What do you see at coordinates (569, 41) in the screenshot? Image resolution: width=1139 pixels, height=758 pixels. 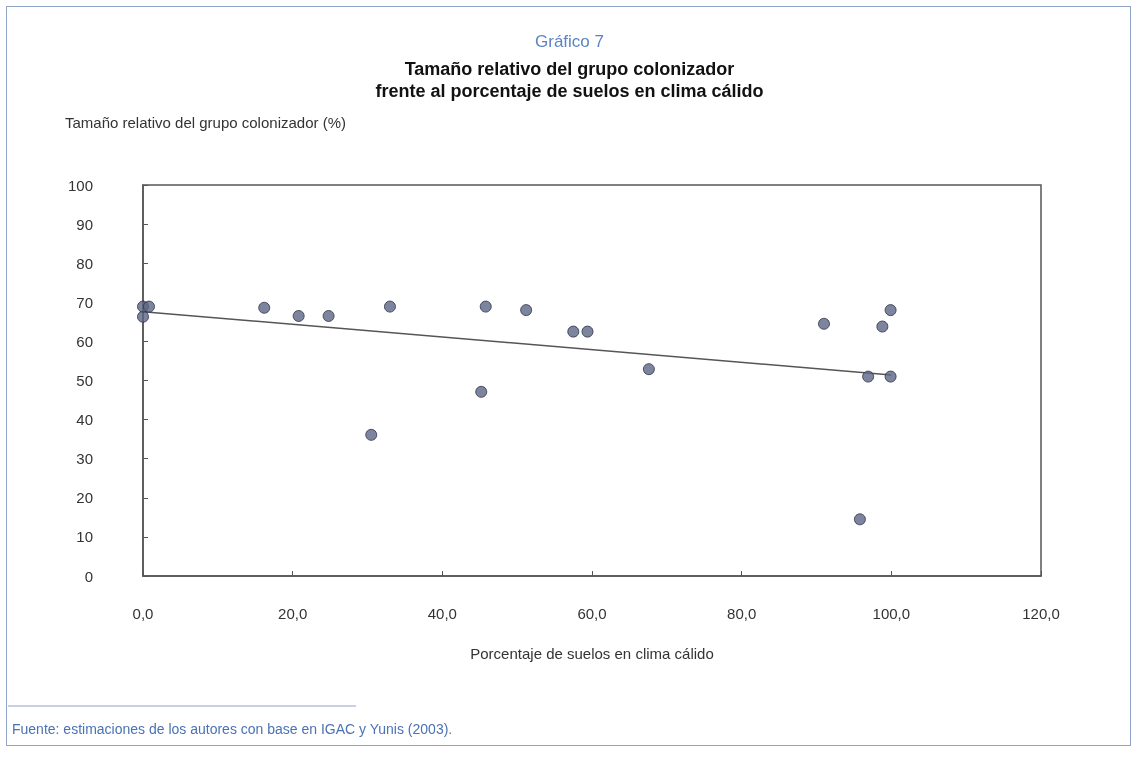 I see `chart-title: Gráfico 7` at bounding box center [569, 41].